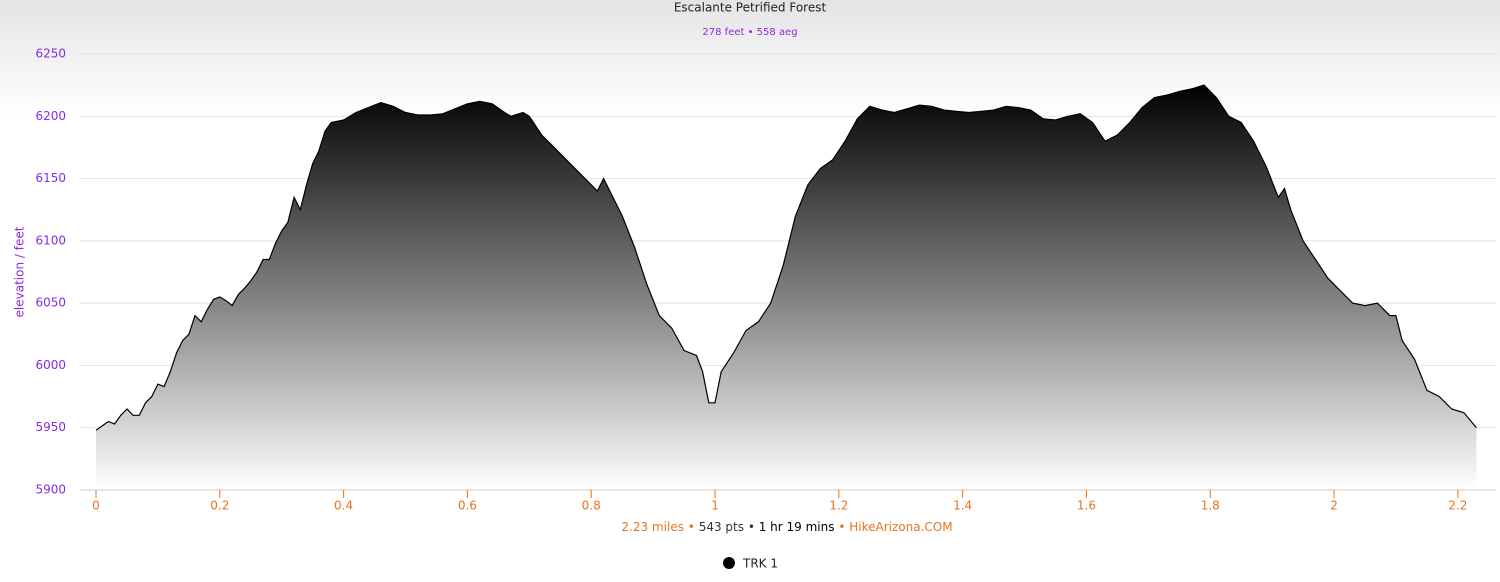 This screenshot has height=582, width=1500. I want to click on y-tick-label: 5900, so click(50, 490).